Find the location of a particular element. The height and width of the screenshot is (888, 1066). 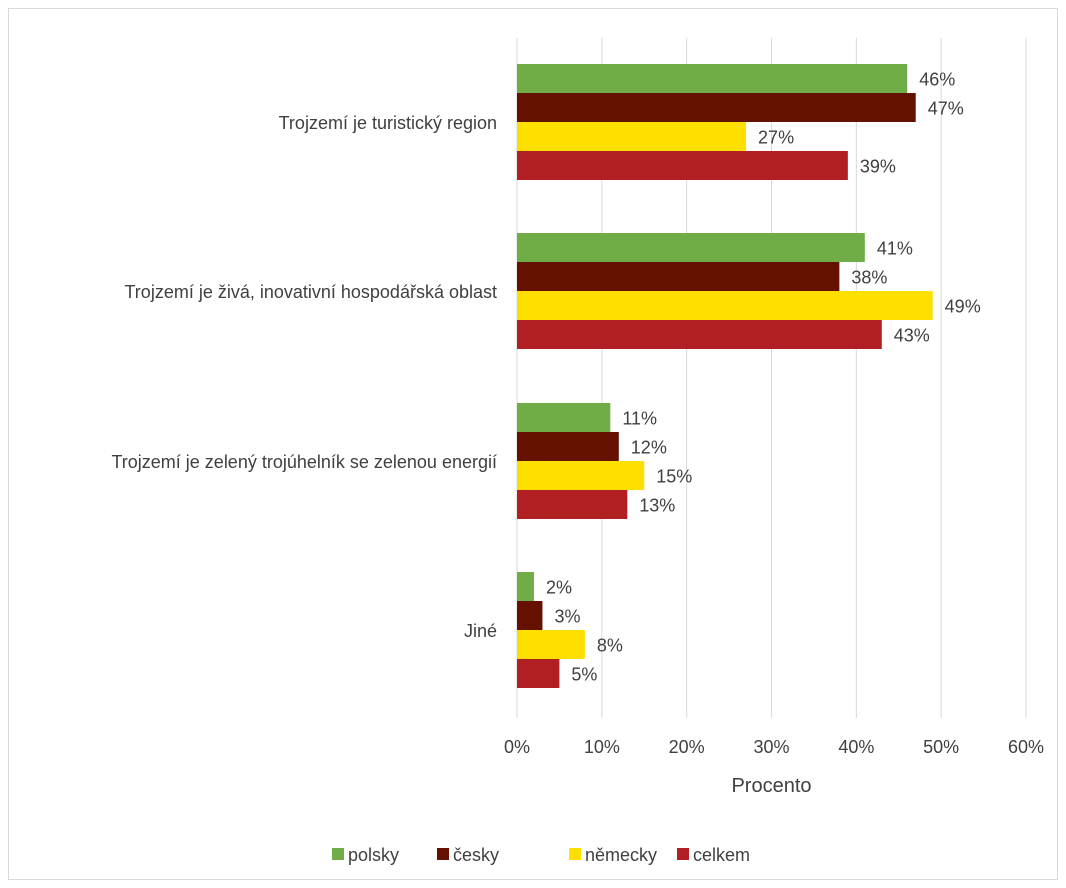

bar-česky-3 is located at coordinates (530, 615).